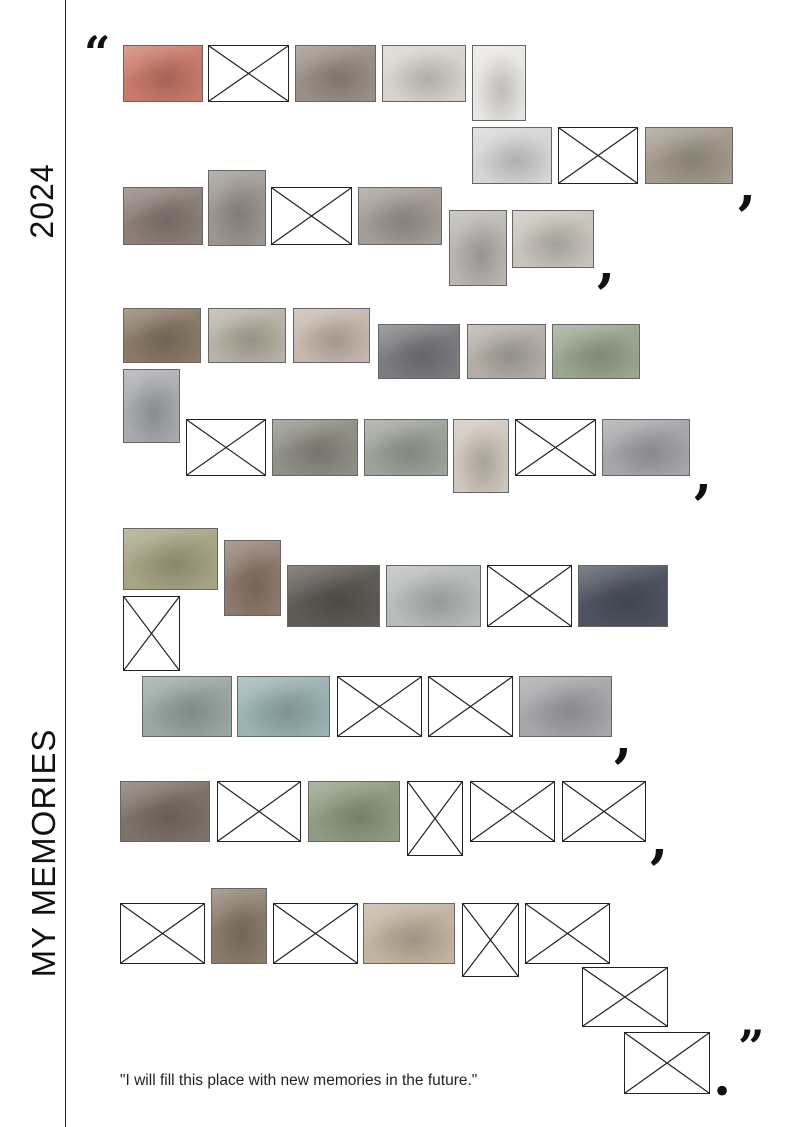 The width and height of the screenshot is (798, 1127). I want to click on vertical-divider-line, so click(65, 563).